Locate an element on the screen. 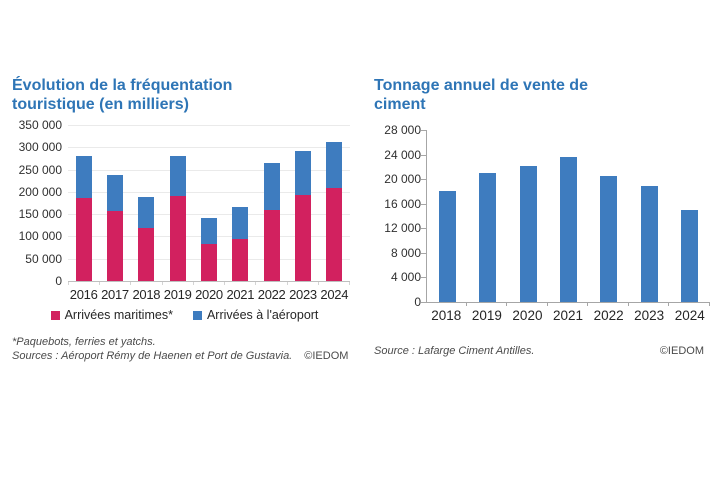 The image size is (720, 480). bar-2021 is located at coordinates (240, 244).